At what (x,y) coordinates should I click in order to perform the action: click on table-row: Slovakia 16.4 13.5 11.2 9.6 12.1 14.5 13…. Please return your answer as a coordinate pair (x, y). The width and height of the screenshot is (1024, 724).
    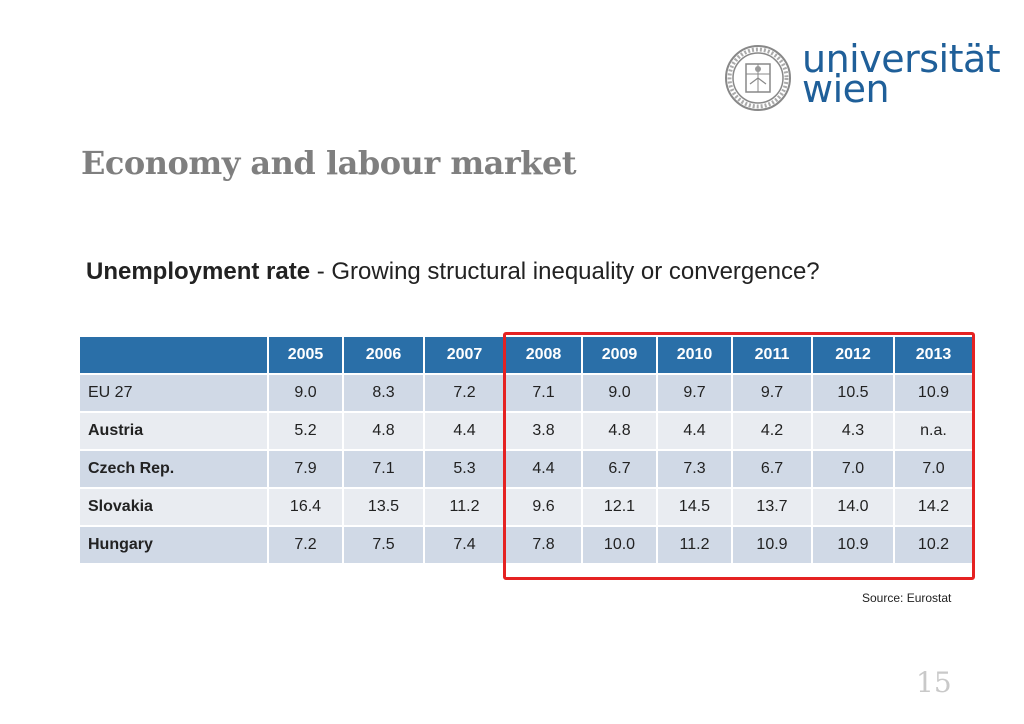
    Looking at the image, I should click on (526, 507).